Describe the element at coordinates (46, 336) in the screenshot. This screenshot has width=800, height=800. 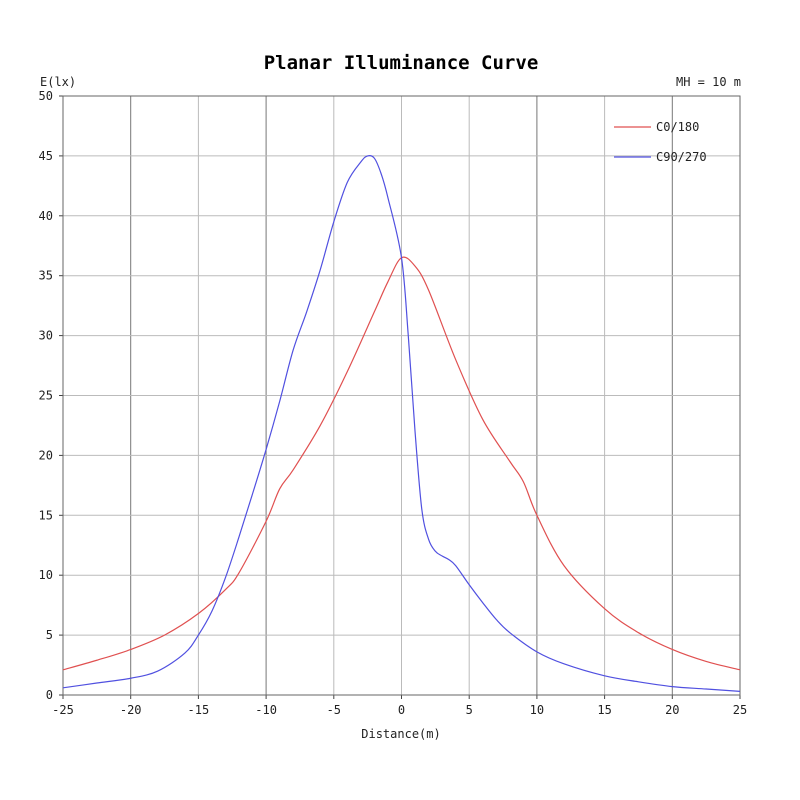
I see `y-tick-label: 30` at that location.